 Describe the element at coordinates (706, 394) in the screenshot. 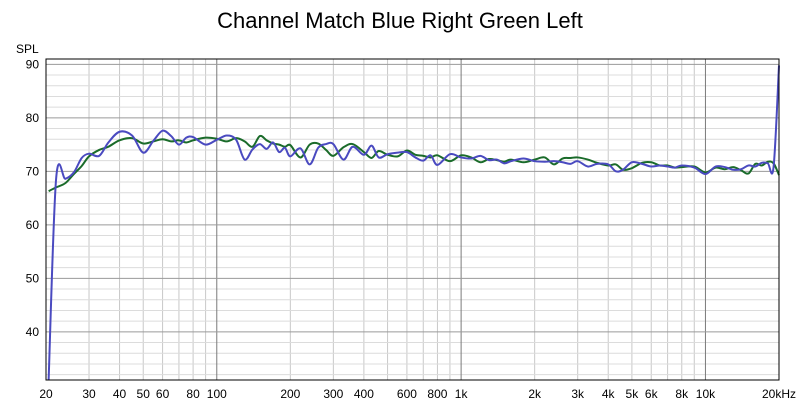

I see `x-tick-label: 10k` at that location.